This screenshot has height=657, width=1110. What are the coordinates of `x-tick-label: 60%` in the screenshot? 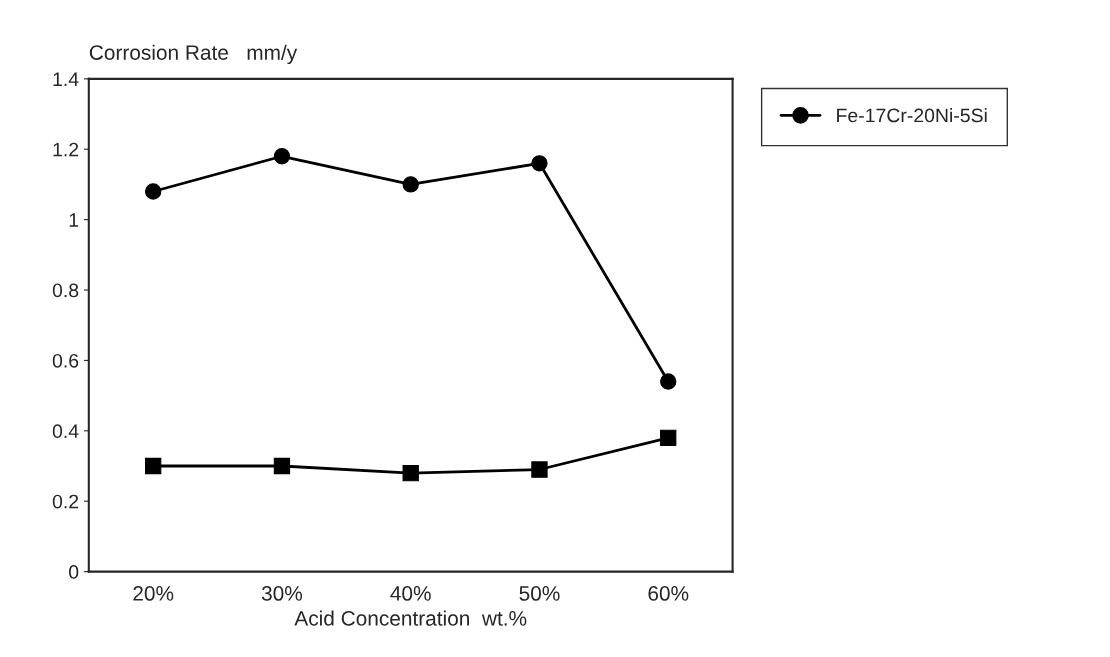 It's located at (668, 593).